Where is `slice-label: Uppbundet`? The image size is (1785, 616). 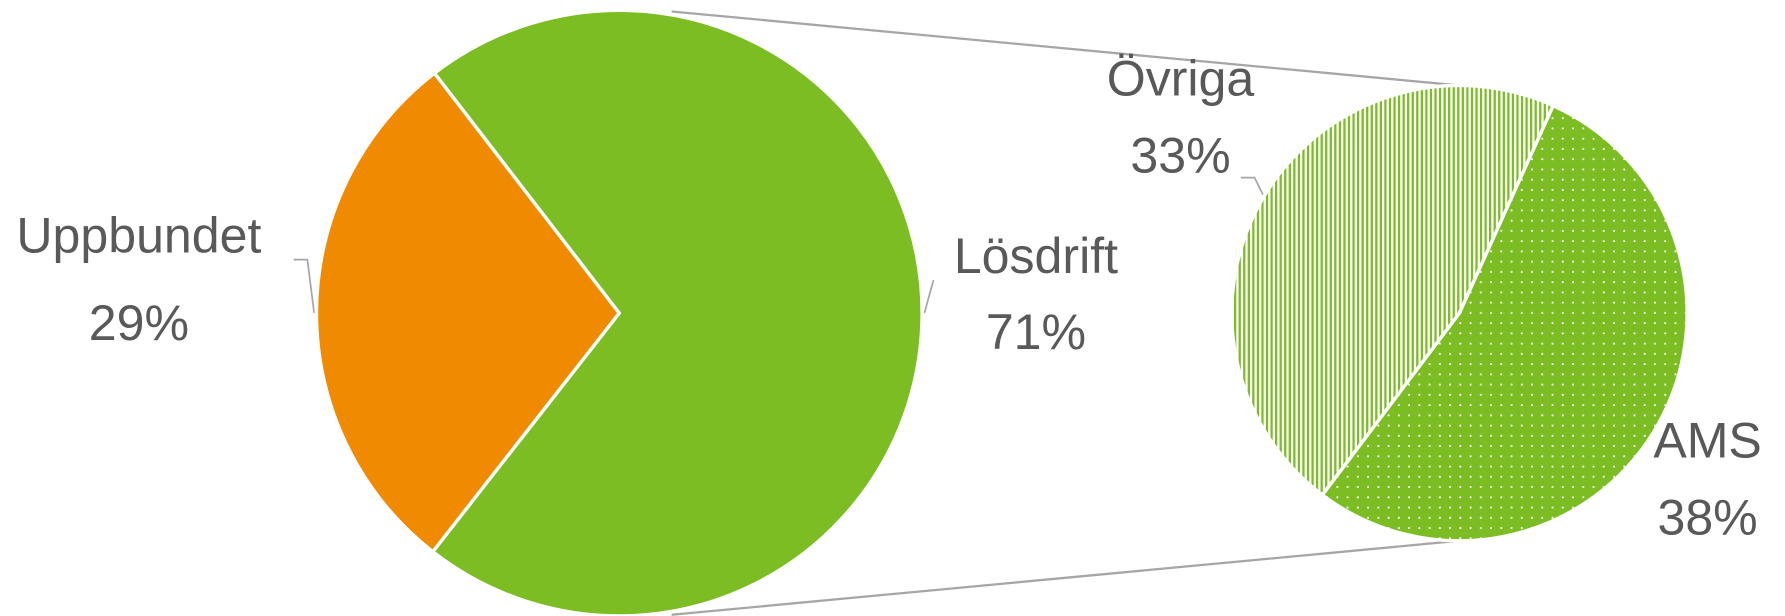
slice-label: Uppbundet is located at coordinates (138, 235).